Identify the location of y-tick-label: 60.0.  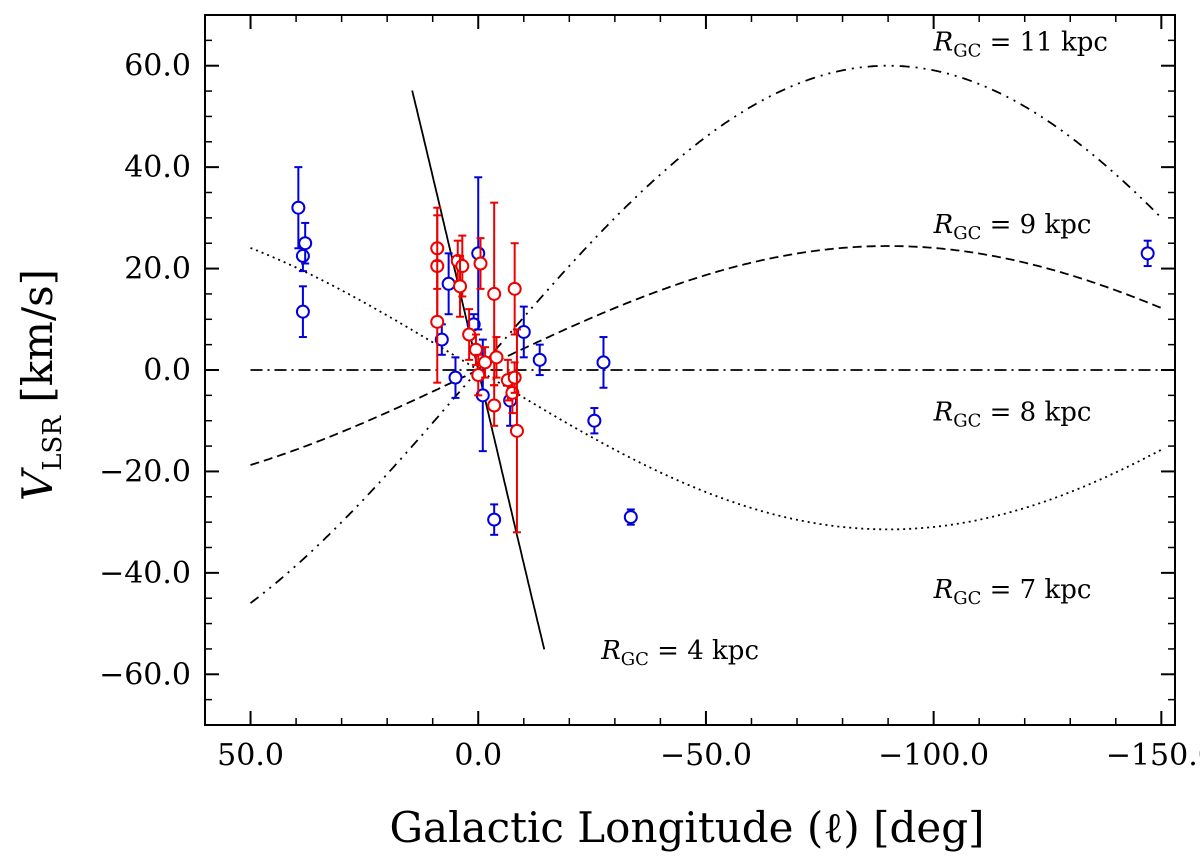
(157, 66).